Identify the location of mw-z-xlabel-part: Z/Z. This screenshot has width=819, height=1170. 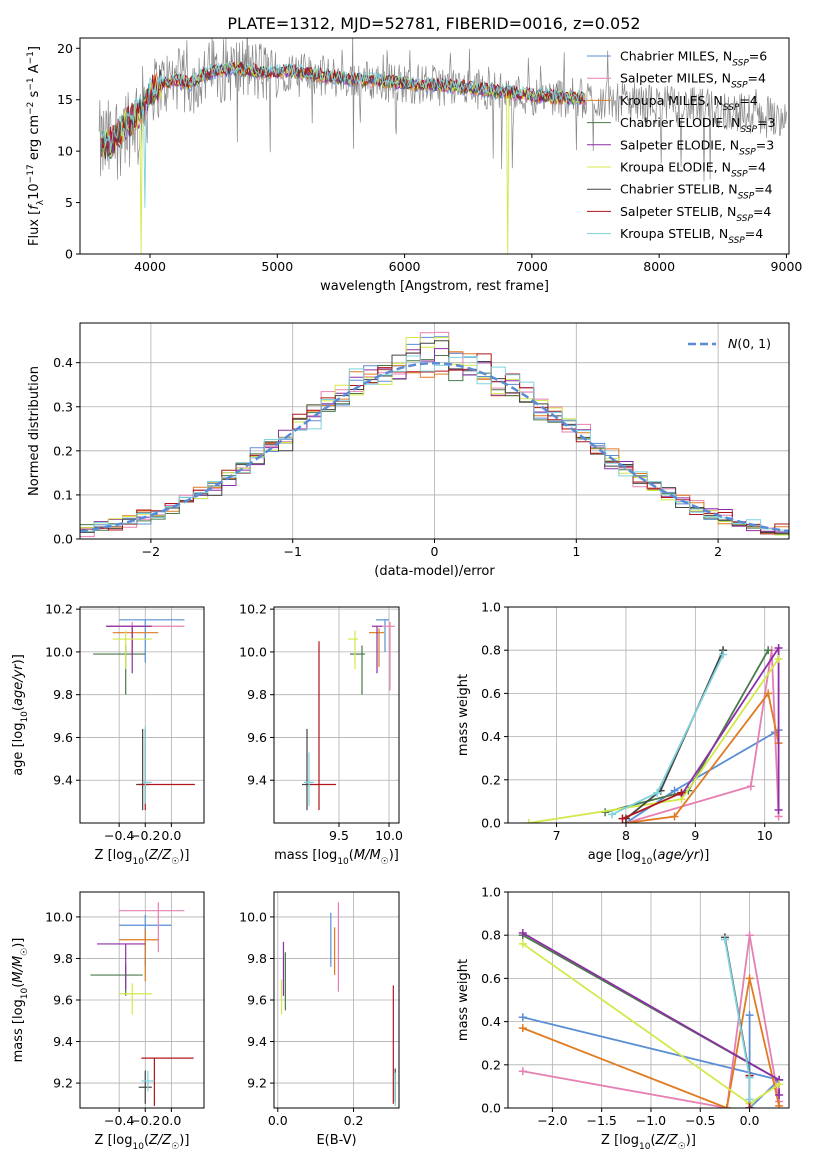
(667, 1140).